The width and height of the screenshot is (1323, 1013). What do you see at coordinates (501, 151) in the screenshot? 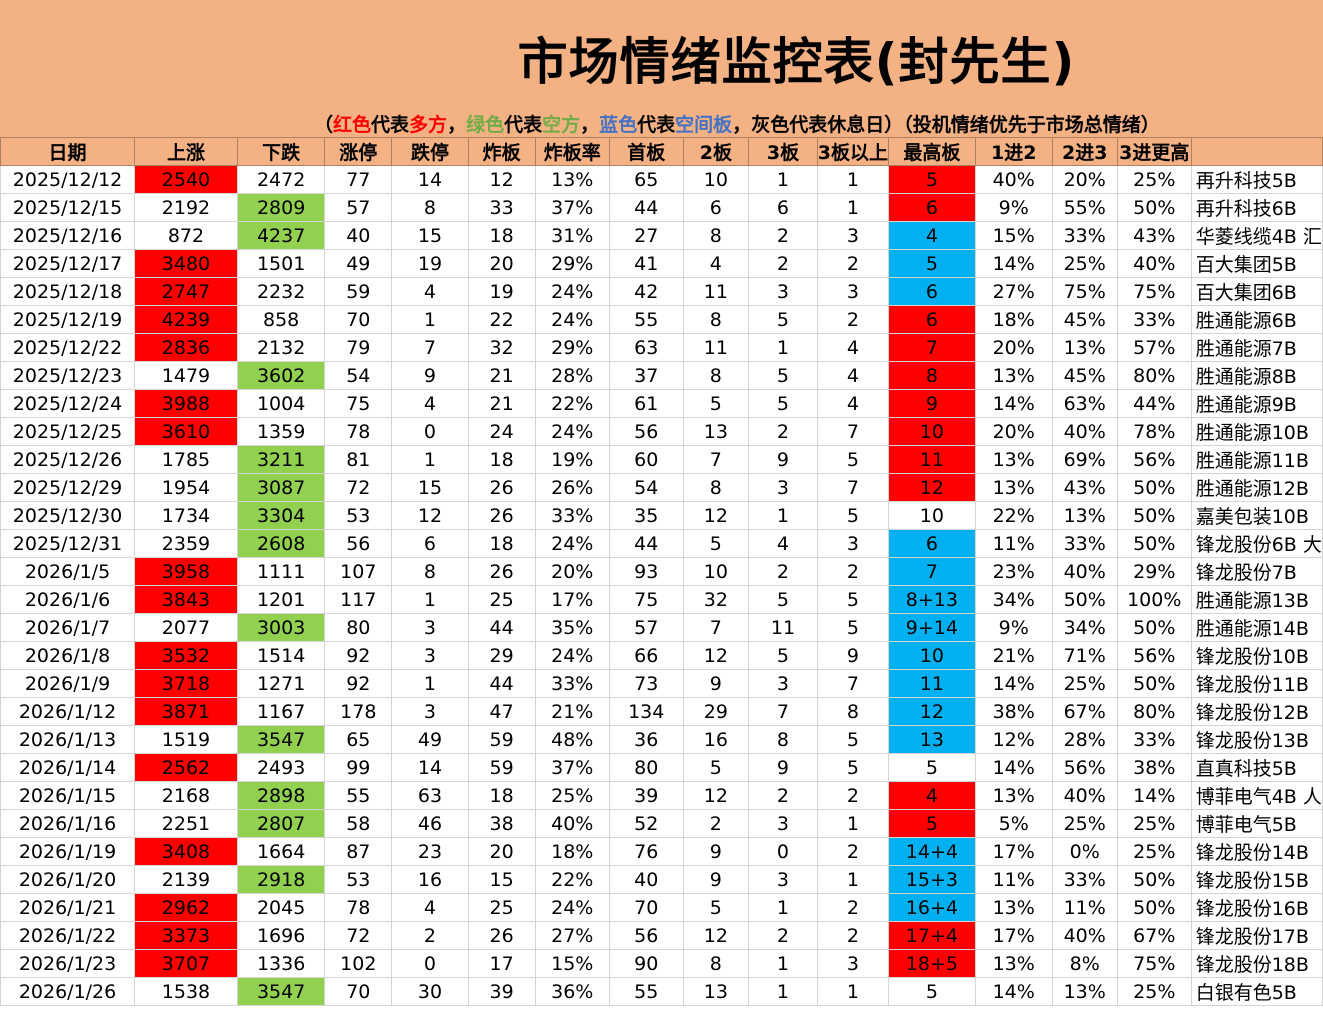
I see `column-header-5: 炸板` at bounding box center [501, 151].